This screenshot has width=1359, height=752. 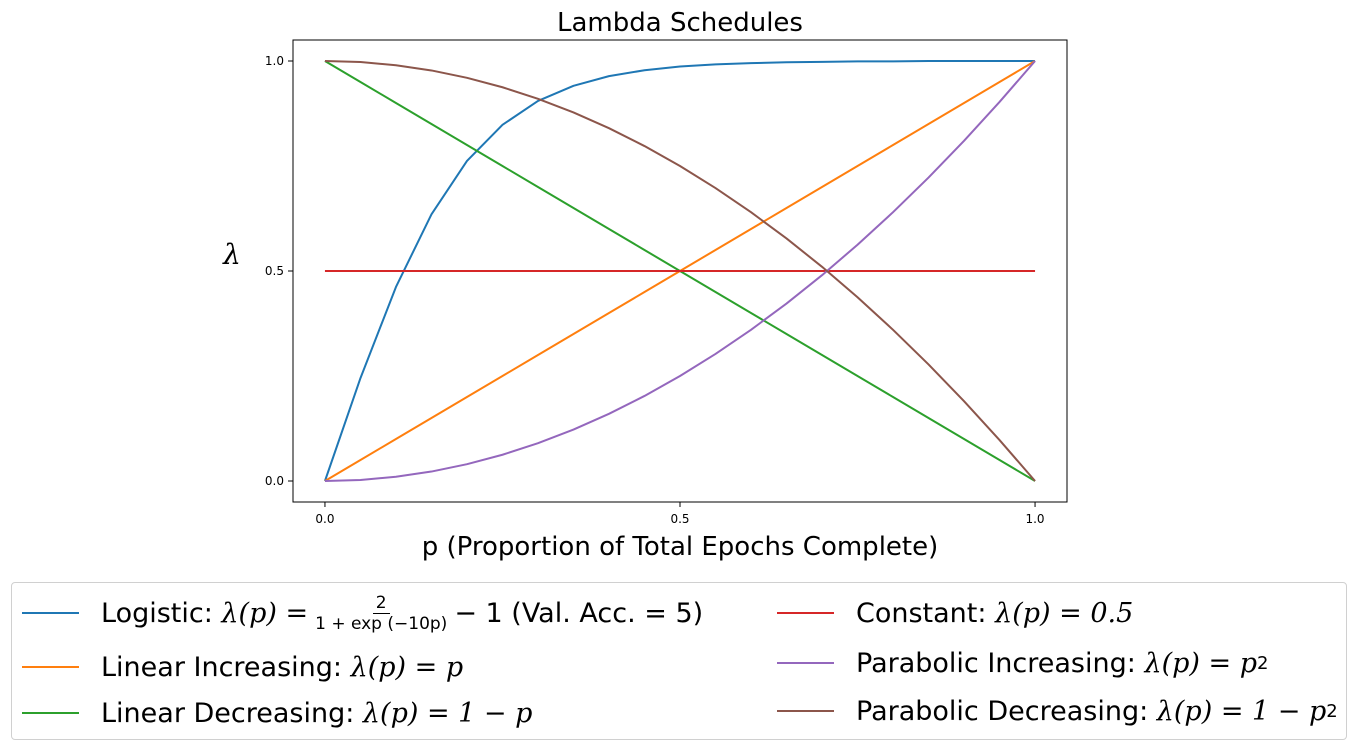 What do you see at coordinates (447, 713) in the screenshot?
I see `legend-formula-linear-decreasing: λ(p) = 1 − p` at bounding box center [447, 713].